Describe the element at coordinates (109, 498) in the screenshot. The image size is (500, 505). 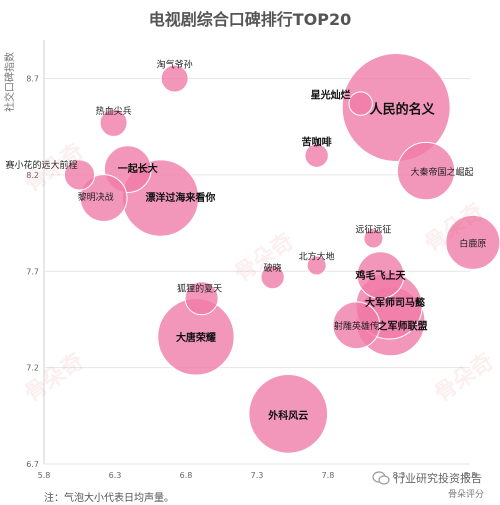
I see `footnote: 注：气泡大小代表日均声量。` at that location.